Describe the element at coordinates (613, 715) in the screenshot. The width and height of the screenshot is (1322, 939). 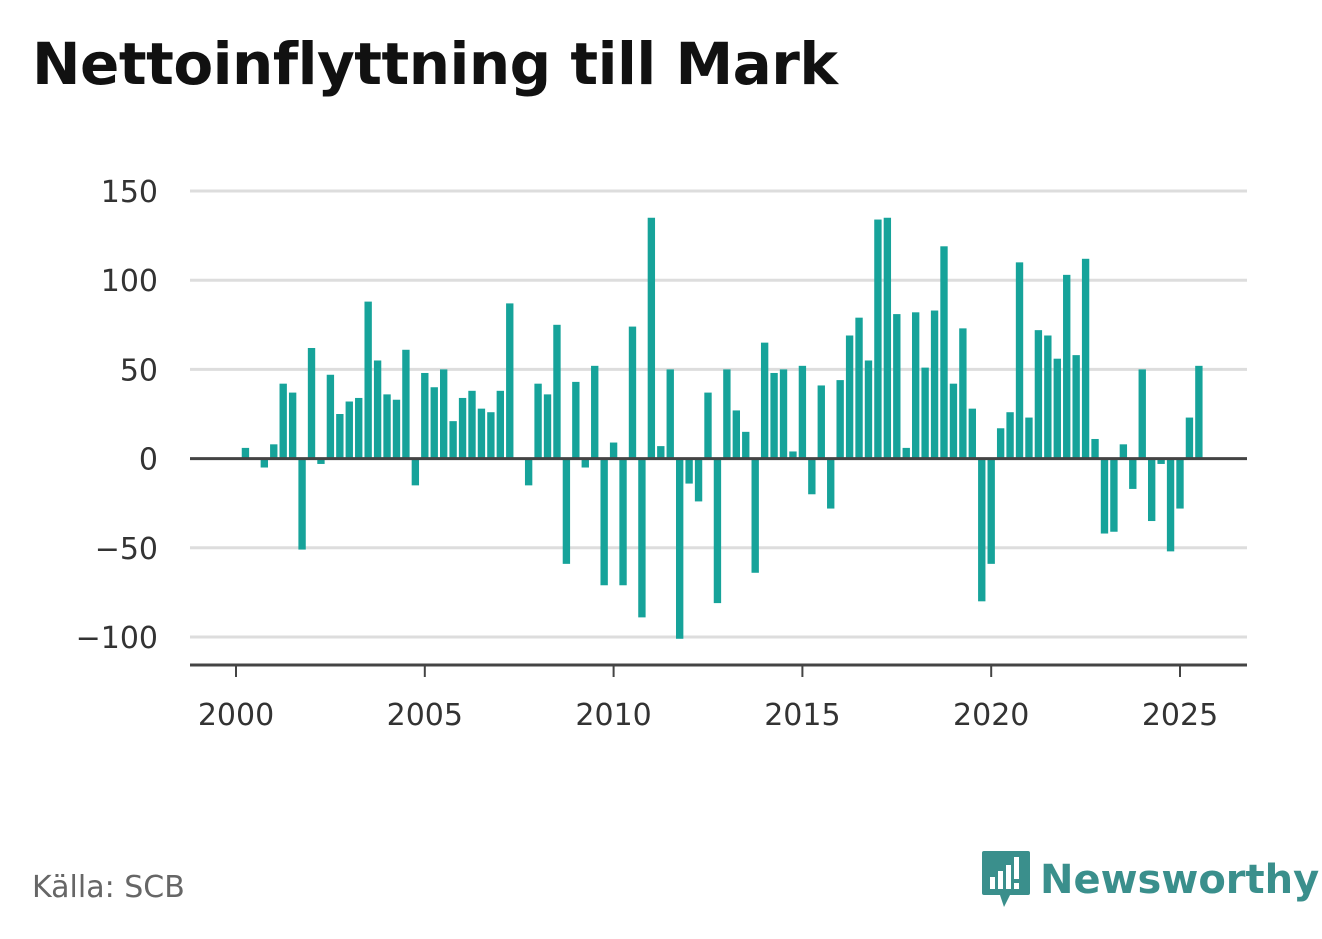
I see `x-tick-label: 2010` at that location.